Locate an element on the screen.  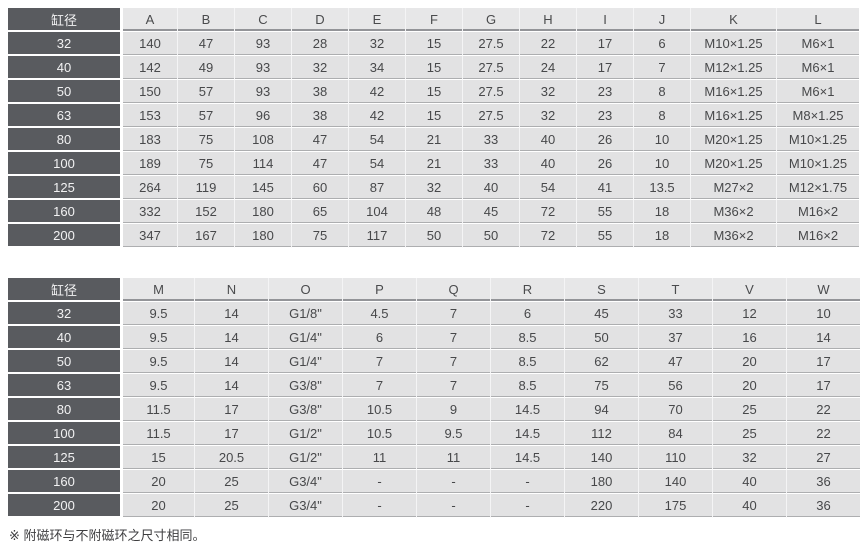
column-header-J: J is located at coordinates (661, 20).